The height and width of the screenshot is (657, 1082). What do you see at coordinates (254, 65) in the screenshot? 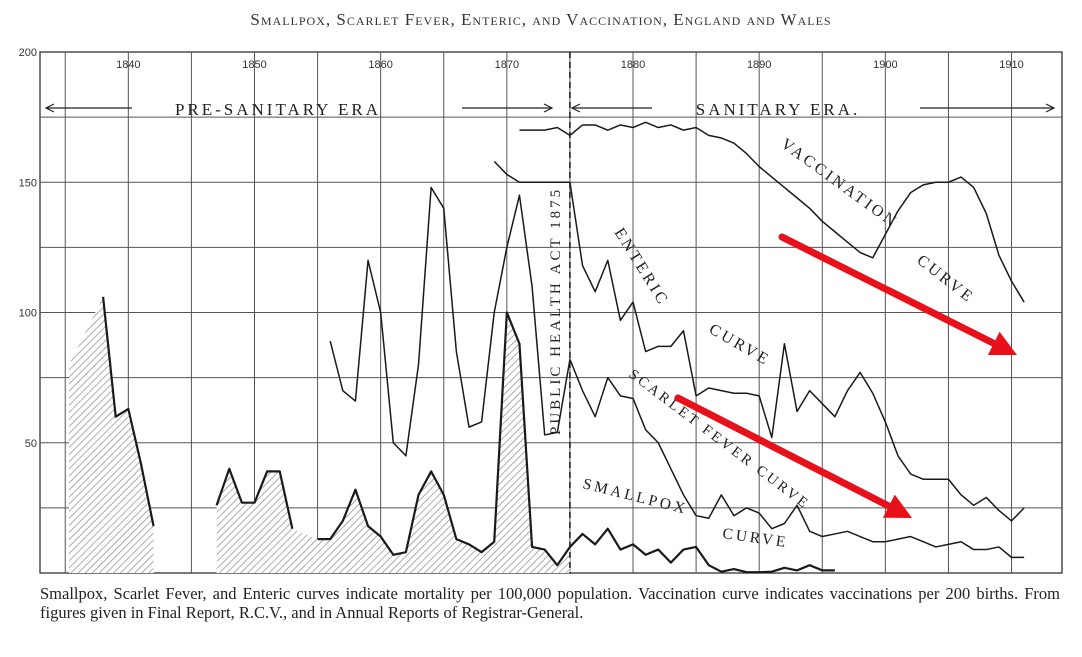
I see `x-tick-label: 1850` at bounding box center [254, 65].